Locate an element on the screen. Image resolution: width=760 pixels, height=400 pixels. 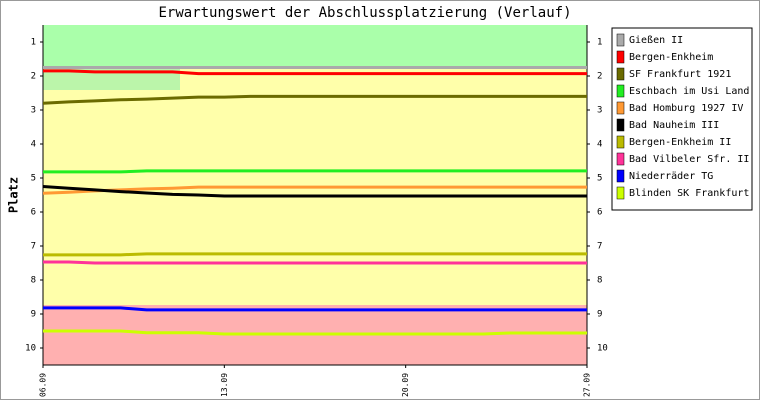
legend-label: Bergen-Enkheim II is located at coordinates (680, 142).